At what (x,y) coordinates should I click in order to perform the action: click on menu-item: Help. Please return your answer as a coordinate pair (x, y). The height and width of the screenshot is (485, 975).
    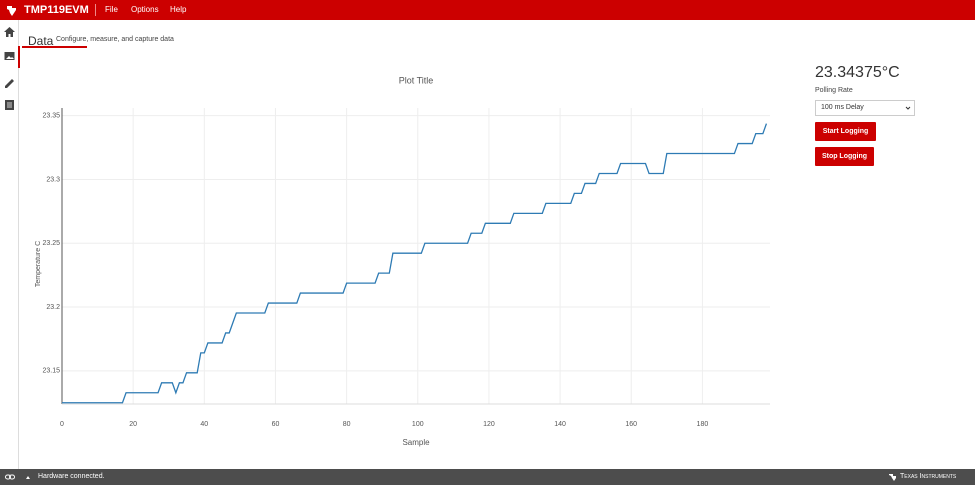
    Looking at the image, I should click on (178, 9).